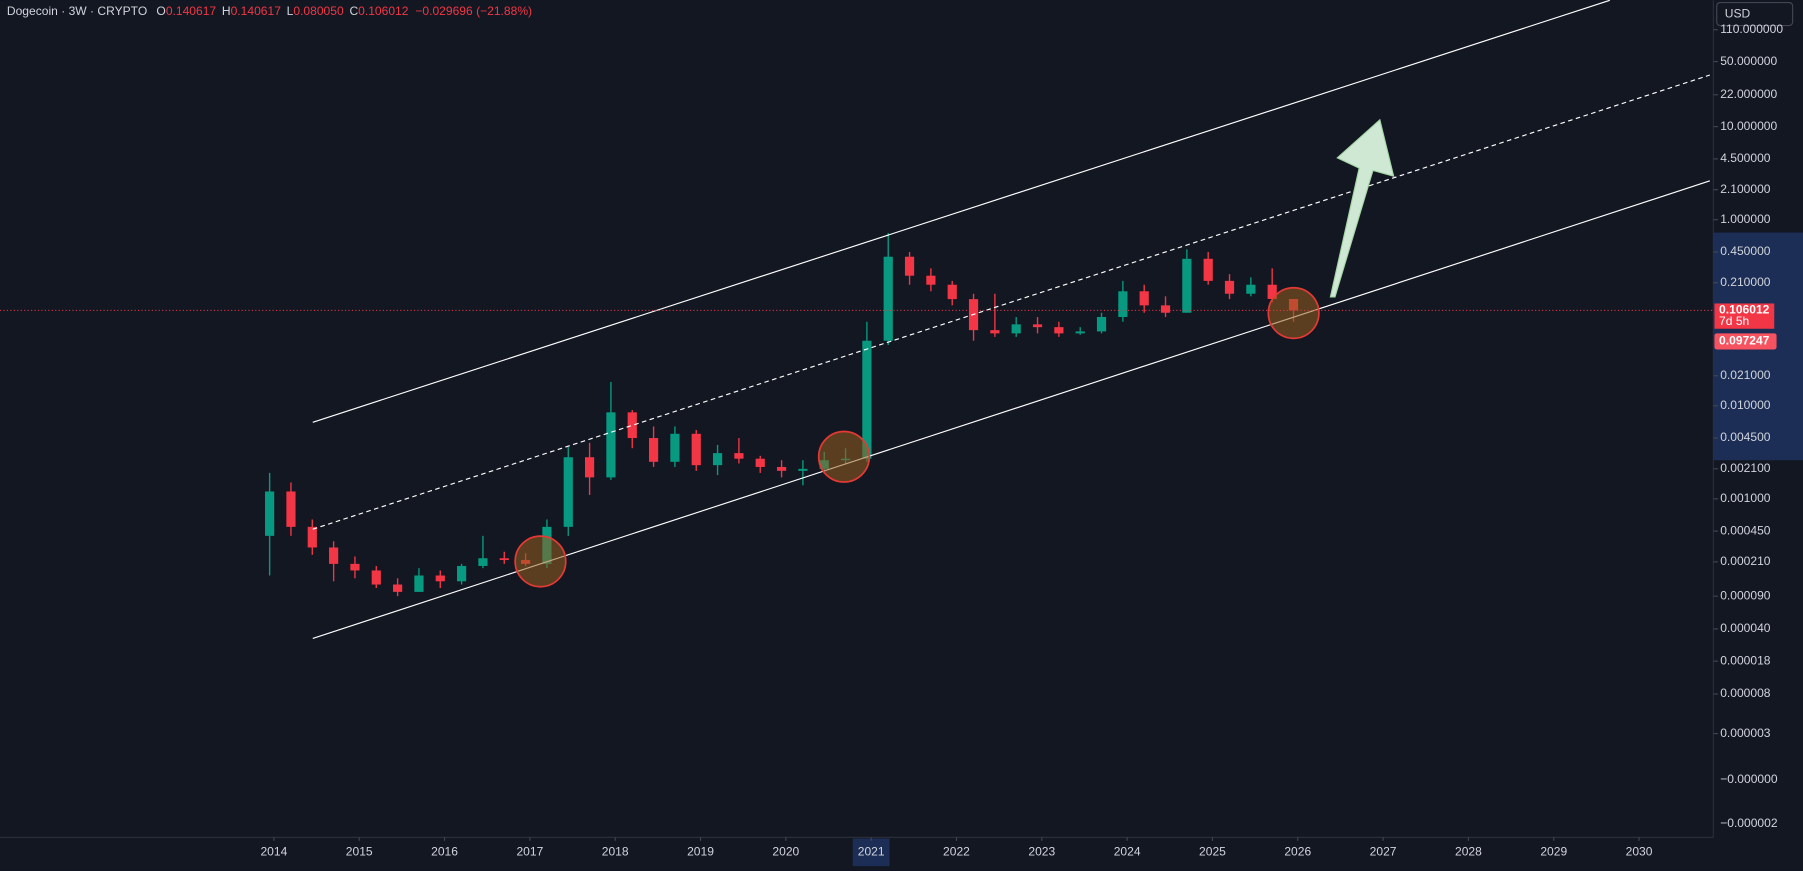 The image size is (1803, 871). Describe the element at coordinates (615, 852) in the screenshot. I see `x-tick-label: 2018` at that location.